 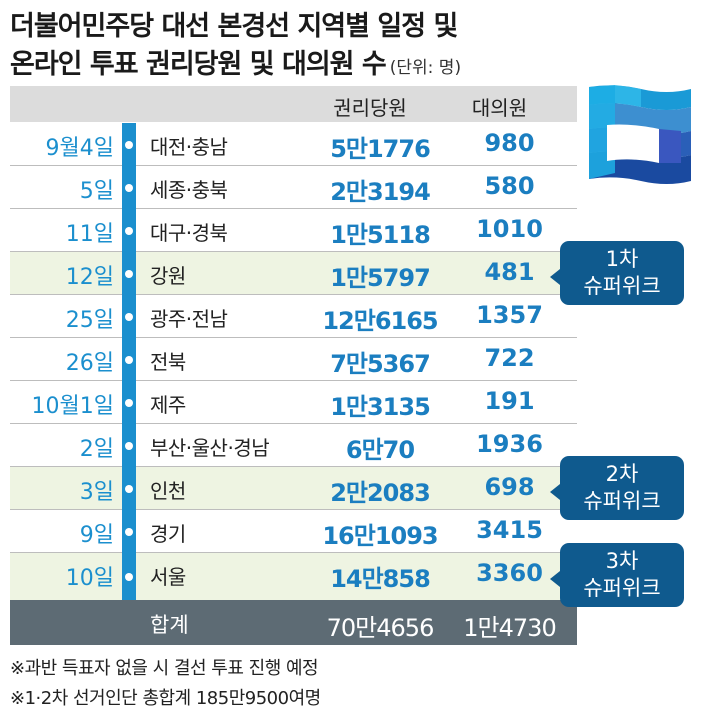 I want to click on row-delegates: 3360, so click(x=509, y=573).